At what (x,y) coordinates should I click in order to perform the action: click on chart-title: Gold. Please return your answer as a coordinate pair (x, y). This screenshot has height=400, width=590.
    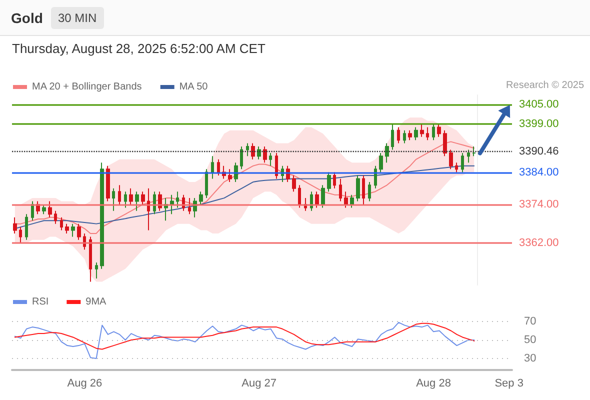
    Looking at the image, I should click on (27, 18).